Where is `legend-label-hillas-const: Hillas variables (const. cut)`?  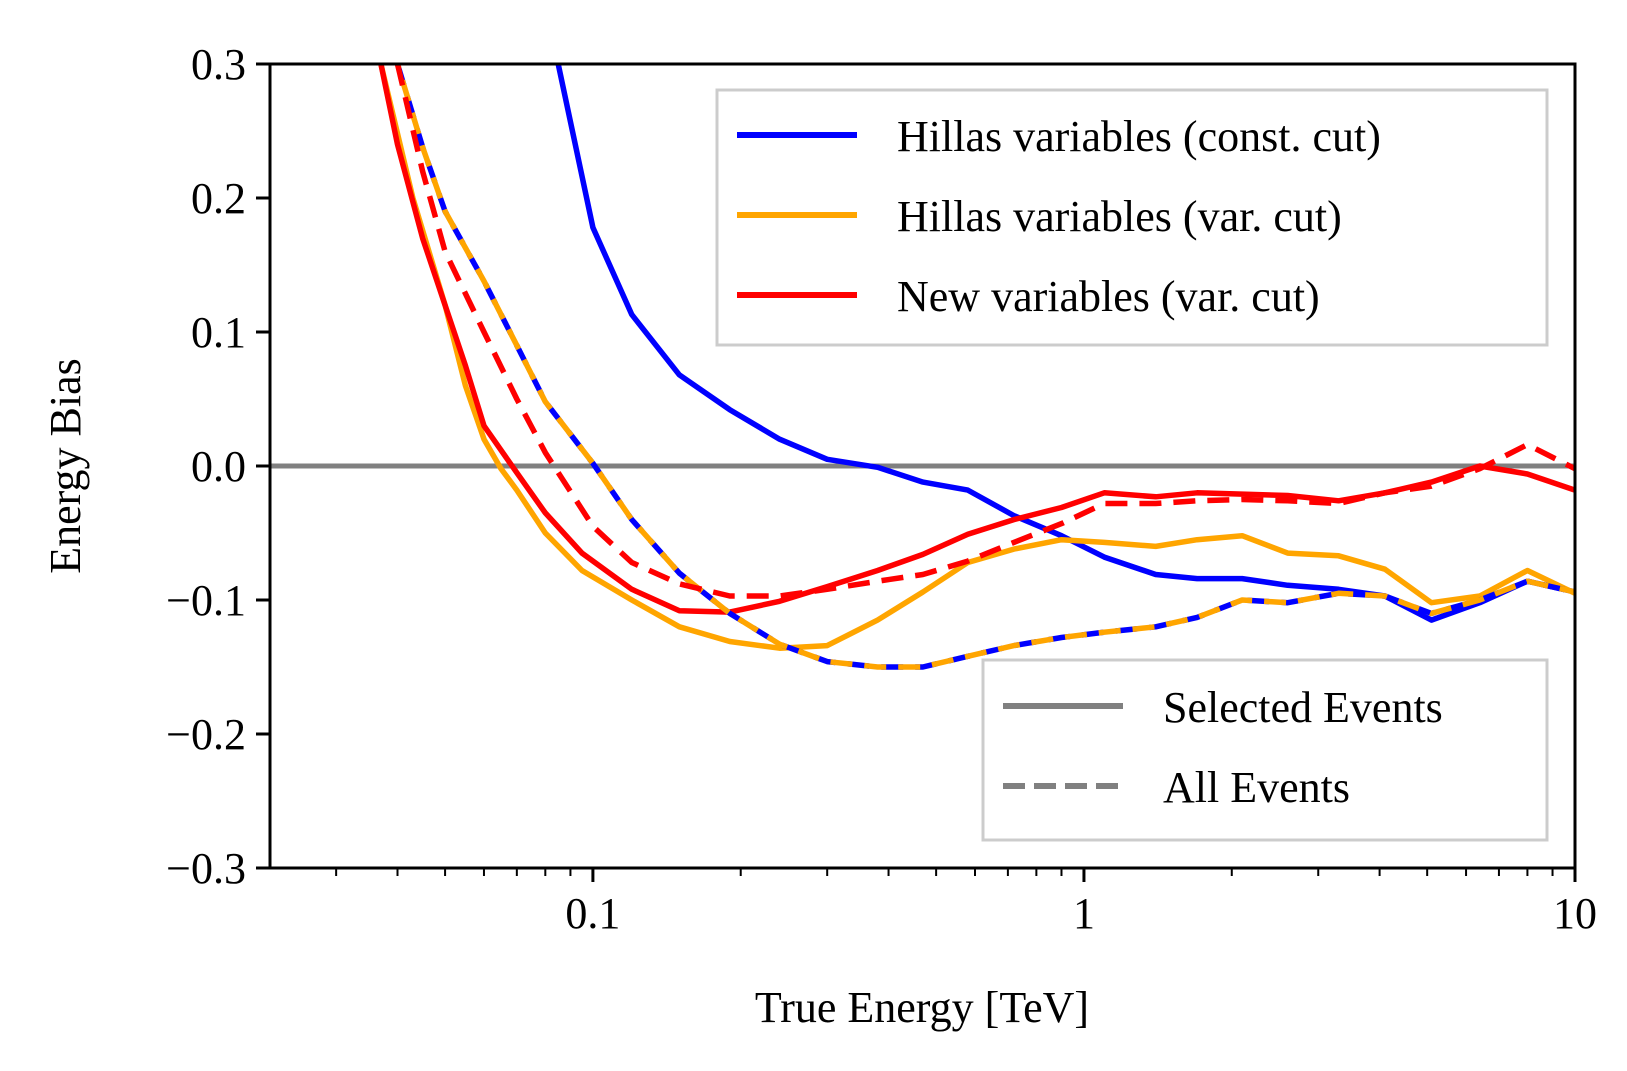
legend-label-hillas-const: Hillas variables (const. cut) is located at coordinates (1139, 136).